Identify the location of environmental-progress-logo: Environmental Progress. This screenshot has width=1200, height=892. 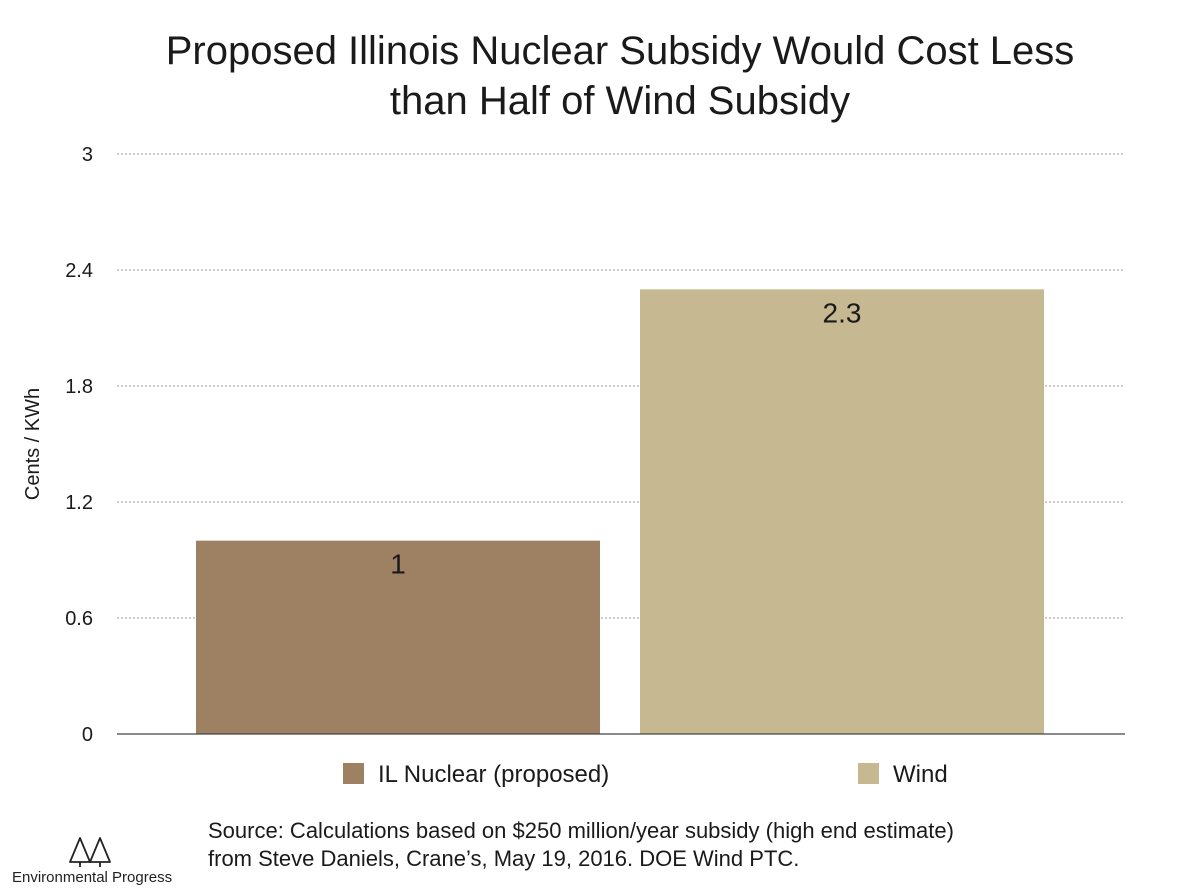
(92, 862).